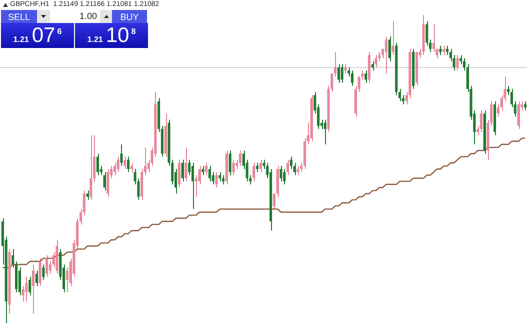 This screenshot has width=527, height=328. I want to click on sell-button: SELL, so click(19, 16).